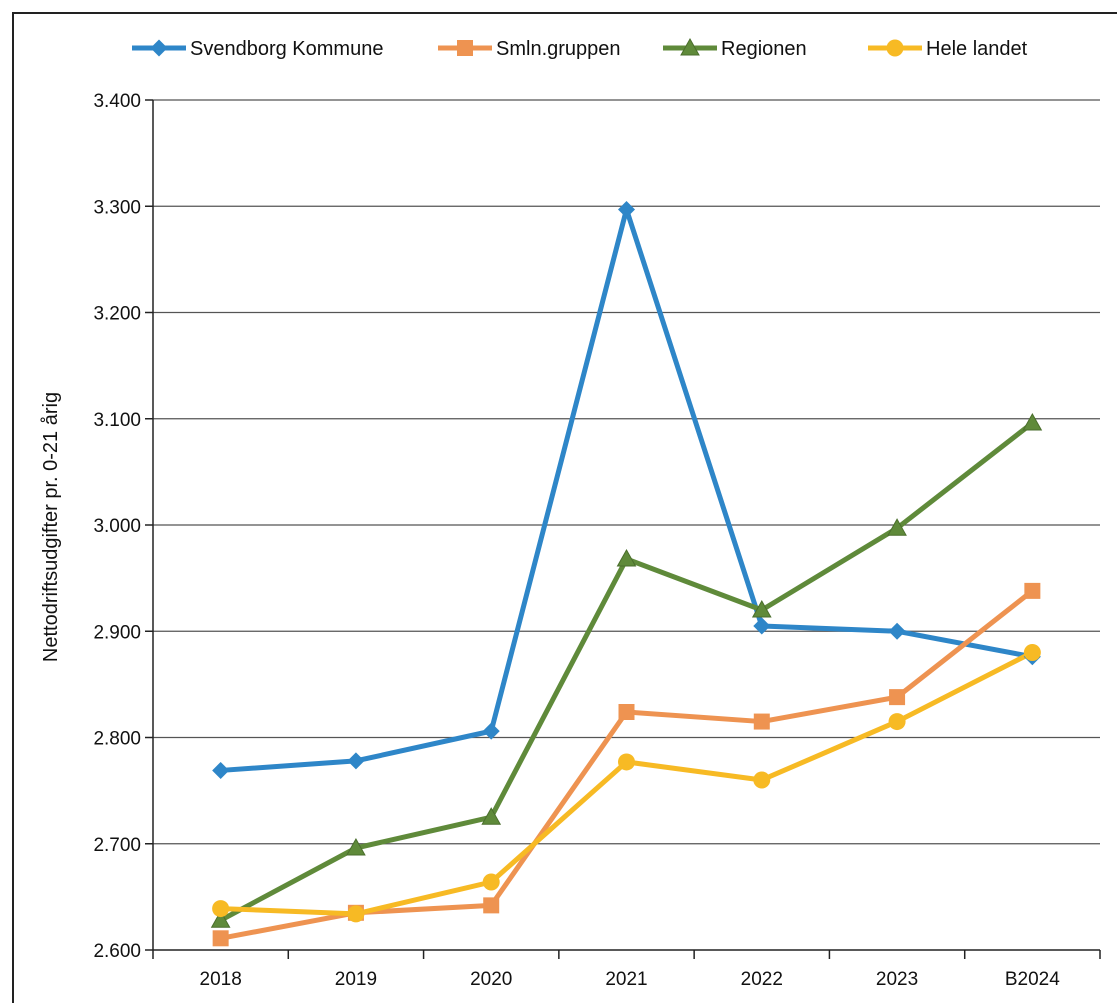 This screenshot has height=1003, width=1117. What do you see at coordinates (491, 979) in the screenshot?
I see `x-tick-label: 2020` at bounding box center [491, 979].